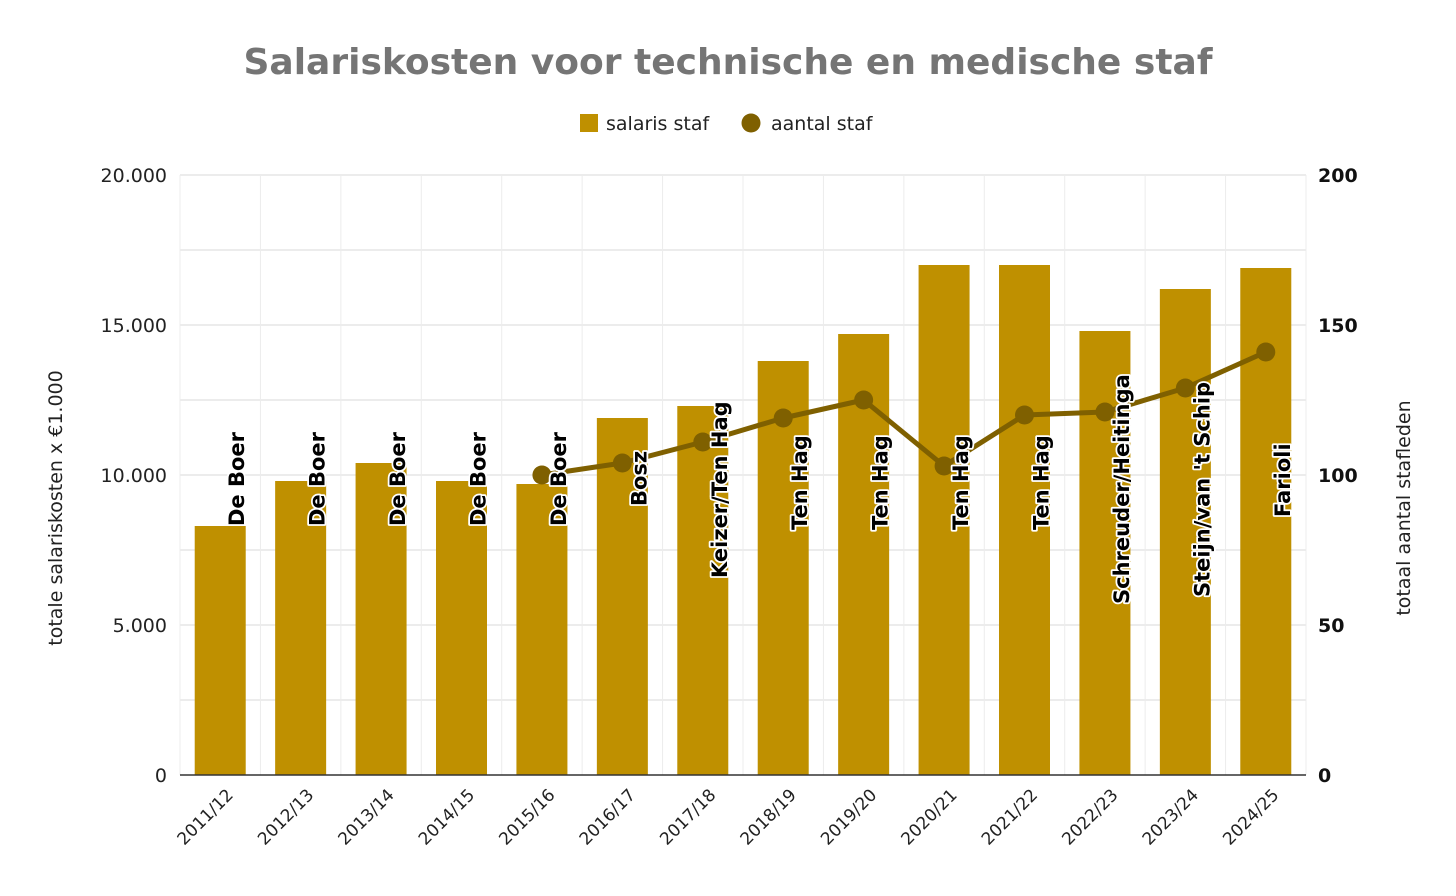 The width and height of the screenshot is (1456, 896). I want to click on coach-label: Farioli, so click(1283, 480).